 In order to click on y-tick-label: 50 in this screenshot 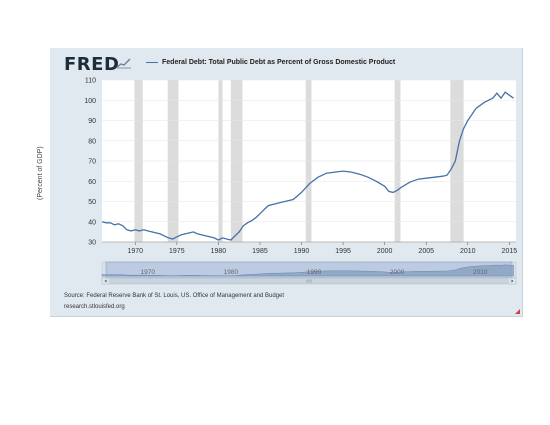, I will do `click(92, 202)`.